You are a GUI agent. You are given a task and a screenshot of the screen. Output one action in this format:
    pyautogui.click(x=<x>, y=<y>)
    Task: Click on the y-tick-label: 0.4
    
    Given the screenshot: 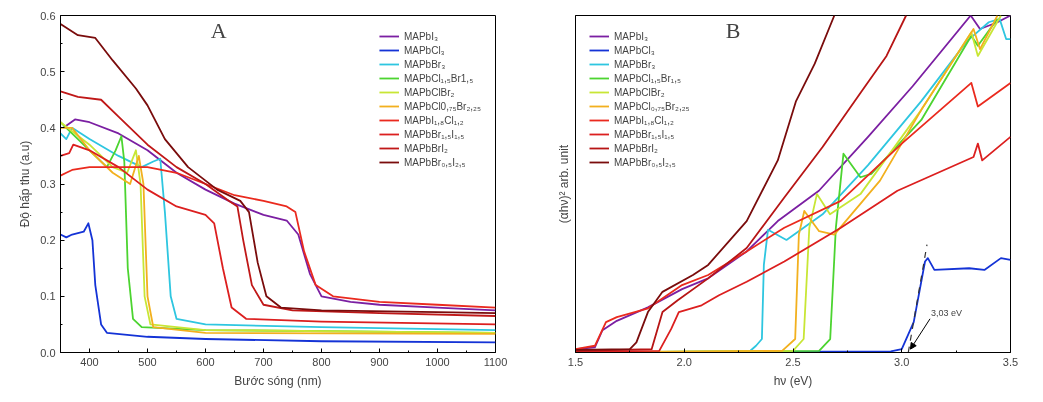 What is the action you would take?
    pyautogui.click(x=48, y=127)
    